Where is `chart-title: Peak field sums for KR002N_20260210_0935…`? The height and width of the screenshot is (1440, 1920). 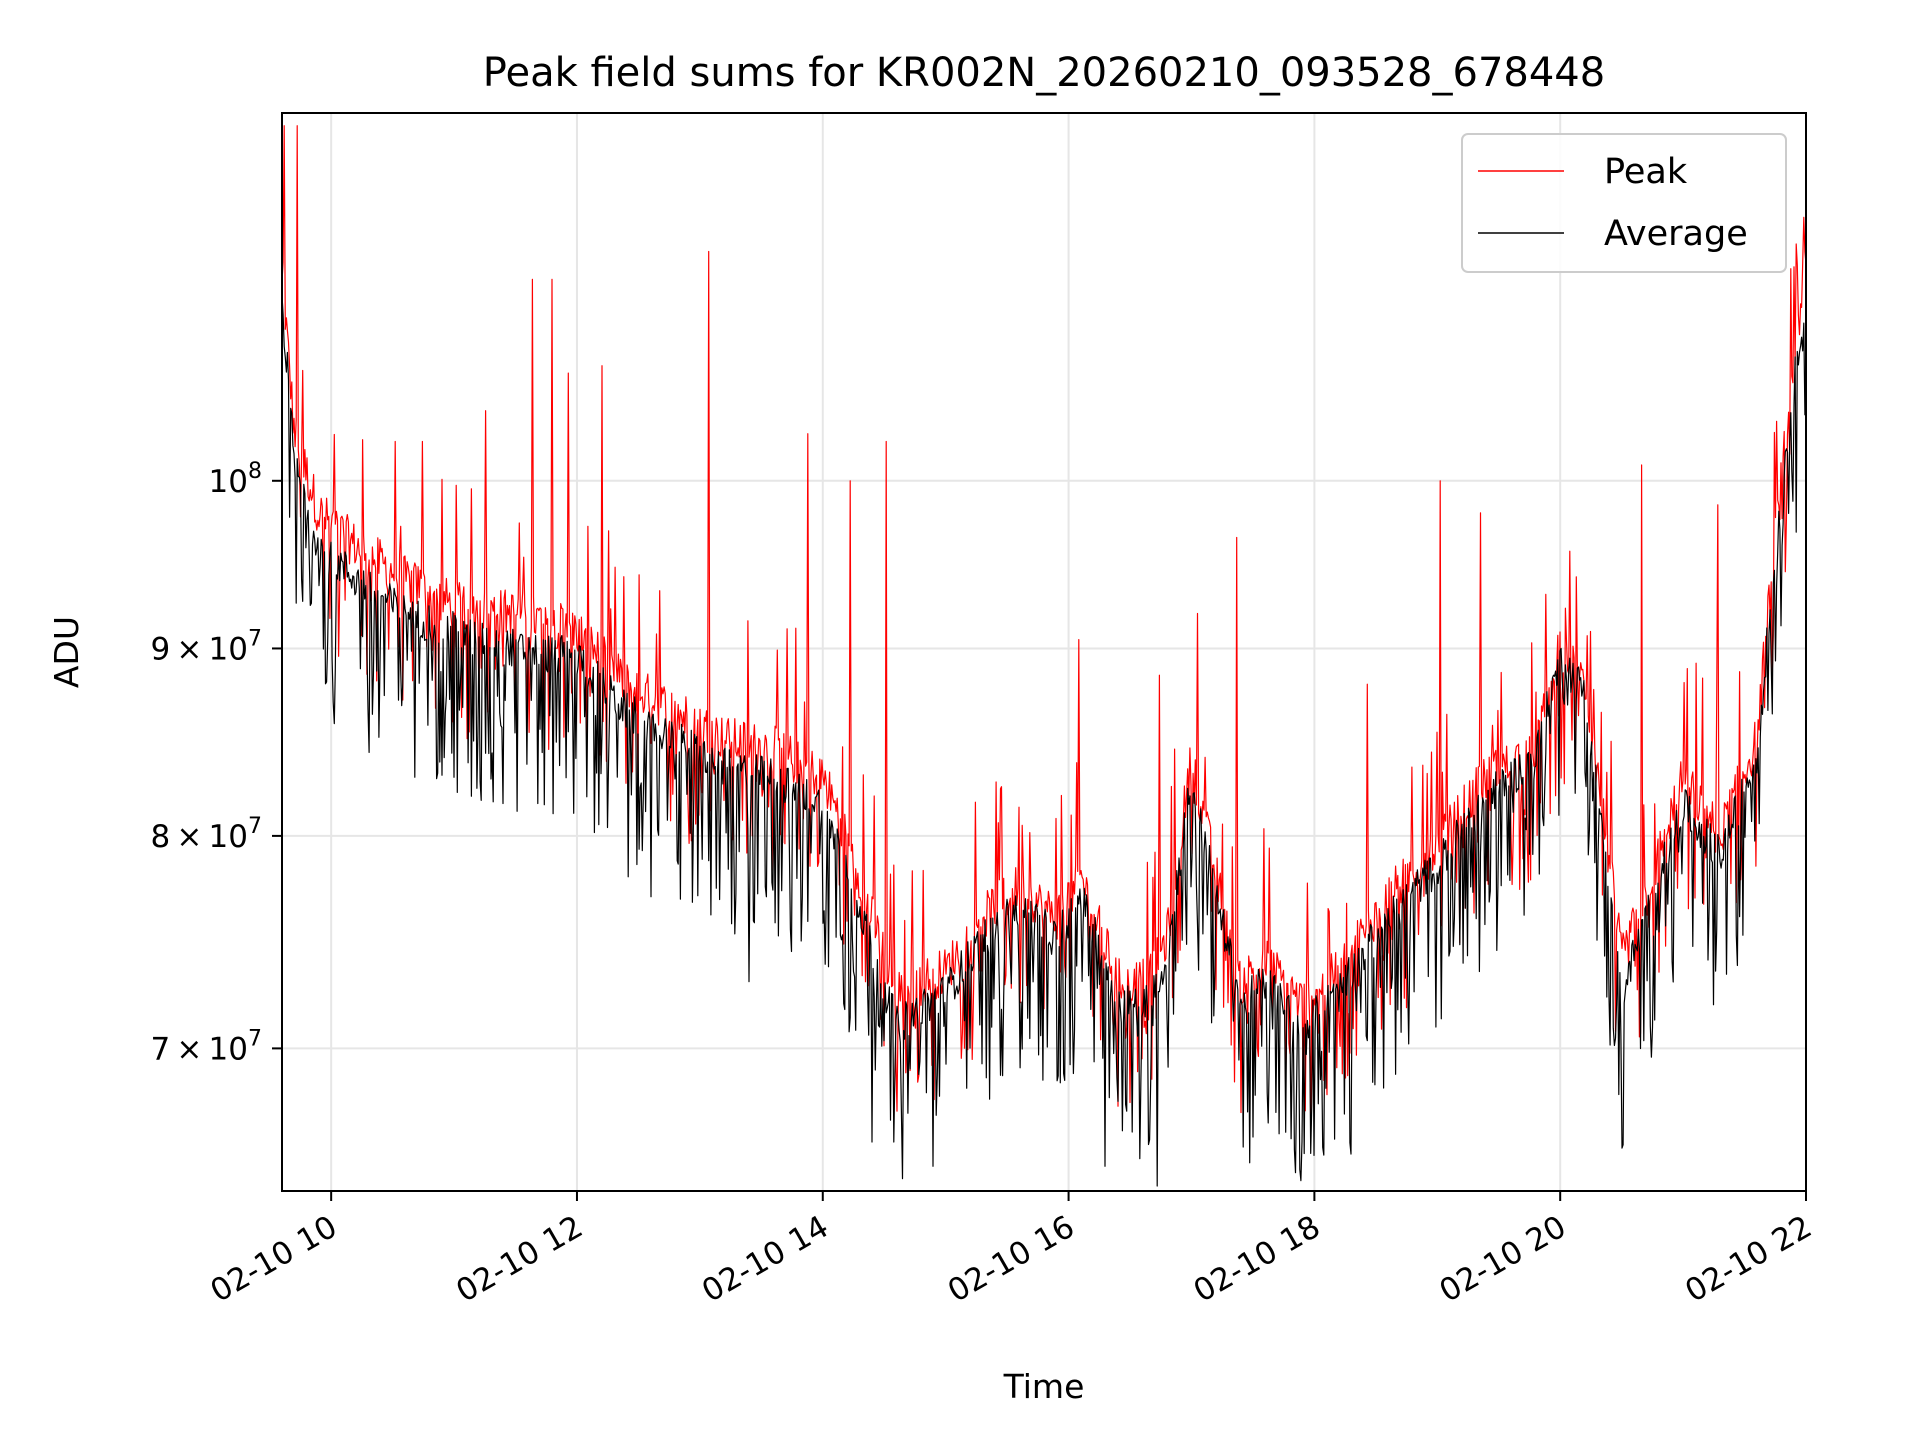 chart-title: Peak field sums for KR002N_20260210_0935… is located at coordinates (1044, 73).